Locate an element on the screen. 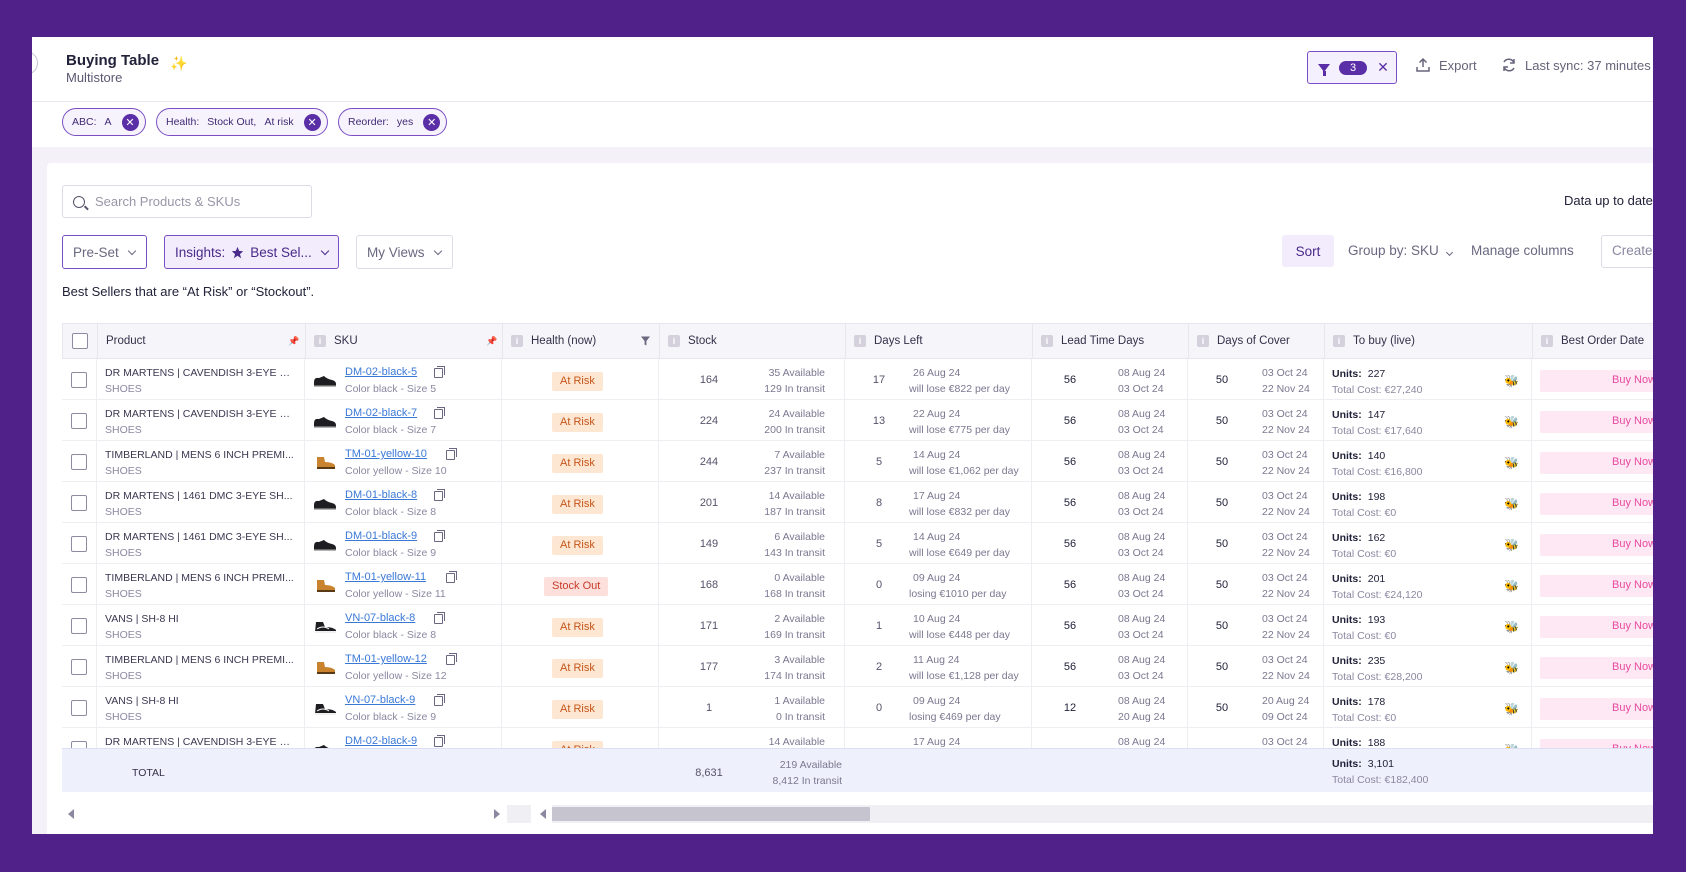 The image size is (1686, 872). sku-link: VN-07-black-8 is located at coordinates (380, 618).